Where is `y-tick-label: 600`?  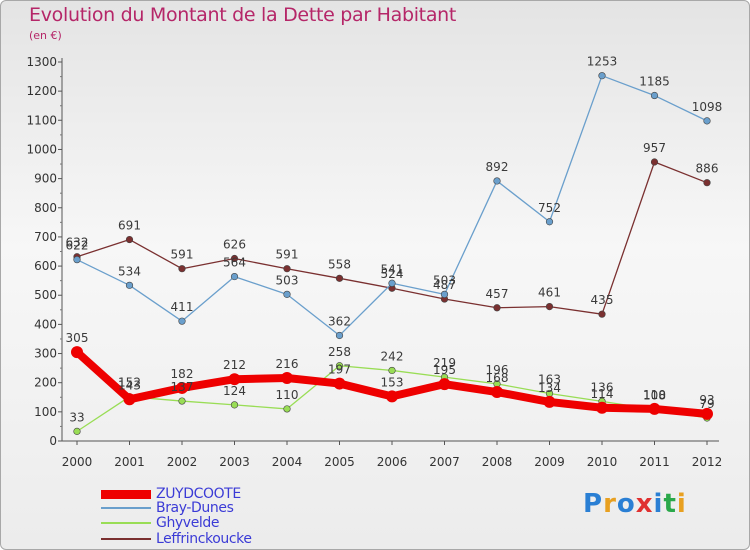
y-tick-label: 600 is located at coordinates (45, 266).